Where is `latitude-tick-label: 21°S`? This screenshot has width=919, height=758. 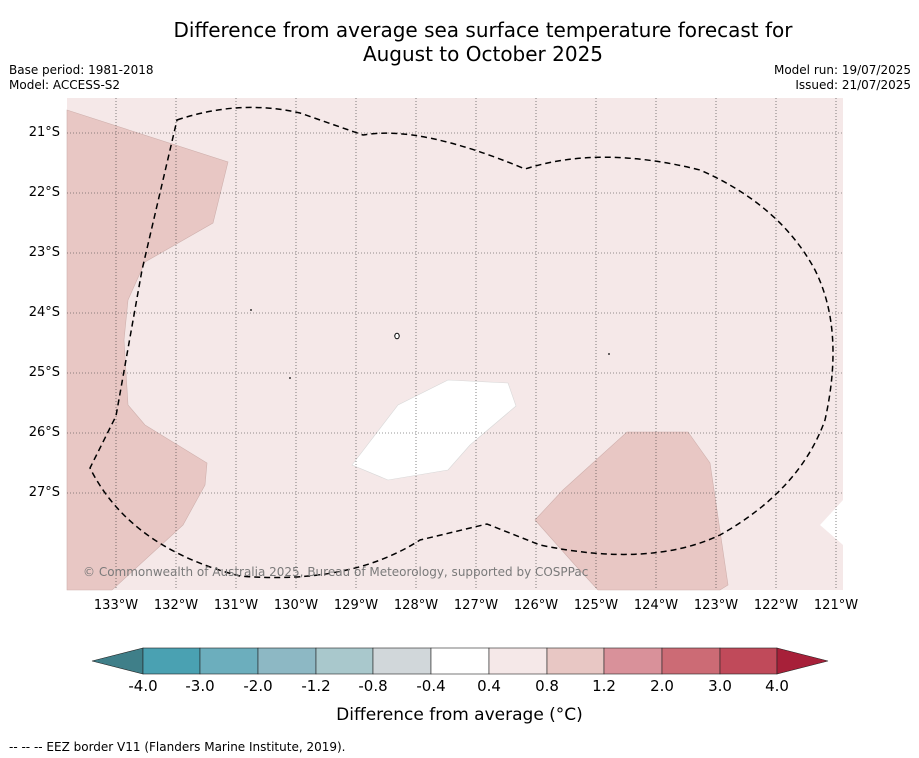 latitude-tick-label: 21°S is located at coordinates (44, 132).